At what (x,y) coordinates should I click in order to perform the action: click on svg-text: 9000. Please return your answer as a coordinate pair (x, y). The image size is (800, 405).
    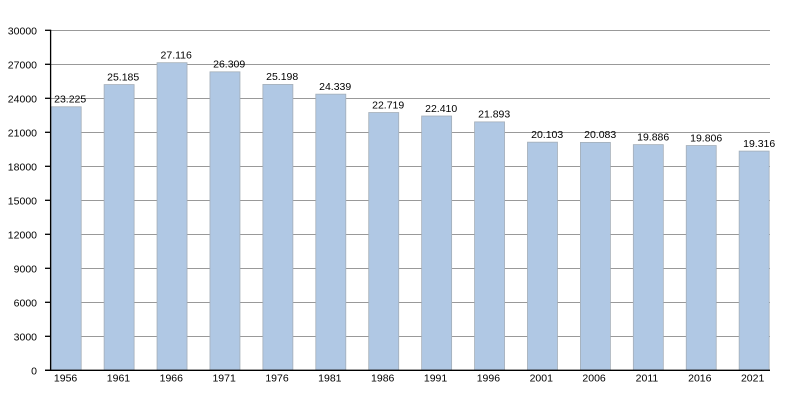
    Looking at the image, I should click on (26, 270).